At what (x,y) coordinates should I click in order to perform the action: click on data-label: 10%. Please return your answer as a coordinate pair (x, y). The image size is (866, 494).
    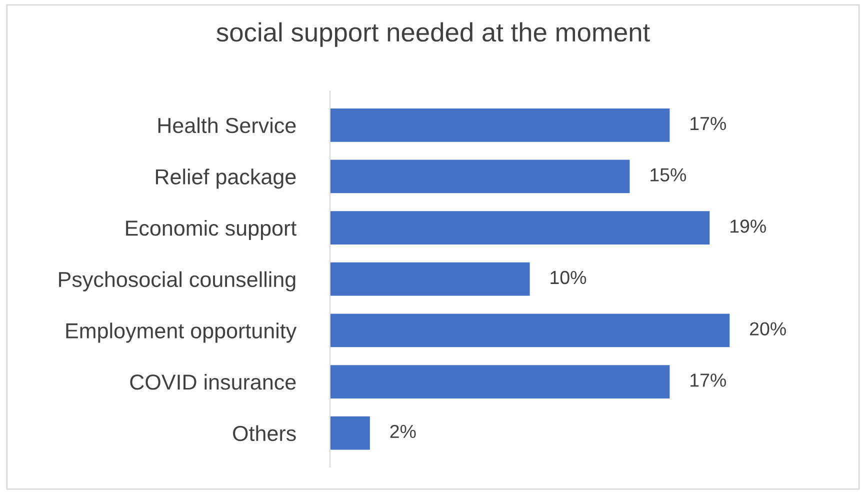
    Looking at the image, I should click on (568, 277).